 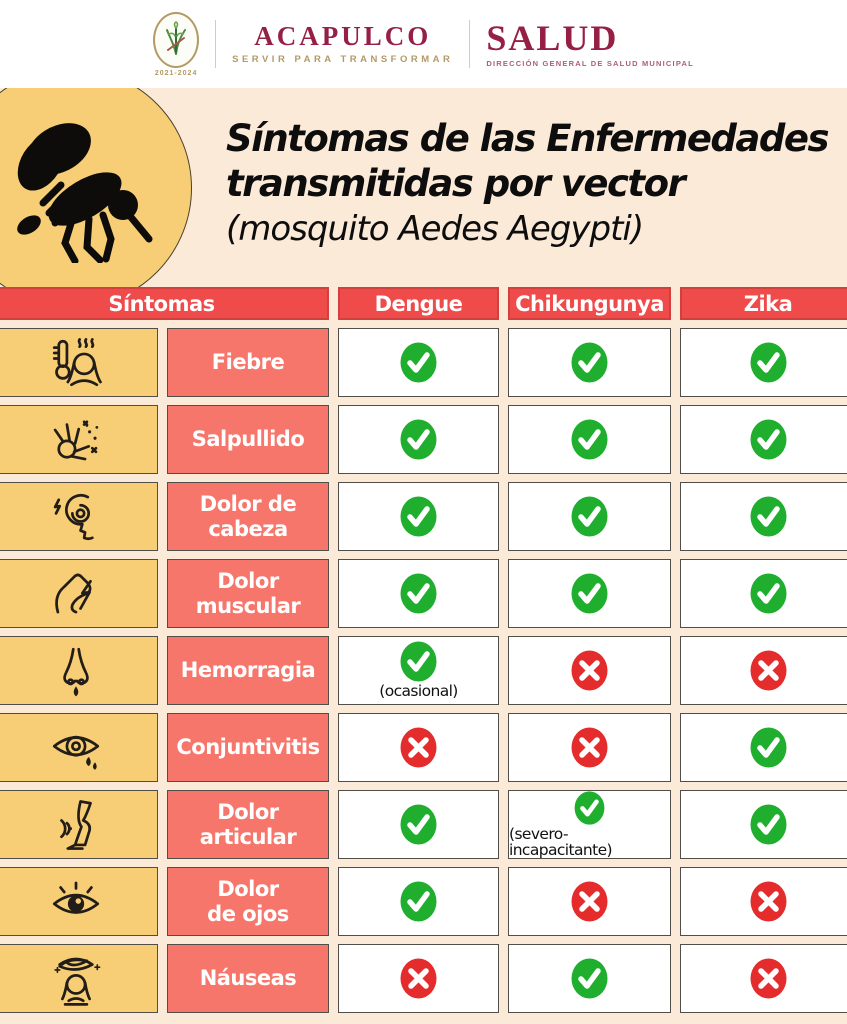 I want to click on fever-icon, so click(x=77, y=361).